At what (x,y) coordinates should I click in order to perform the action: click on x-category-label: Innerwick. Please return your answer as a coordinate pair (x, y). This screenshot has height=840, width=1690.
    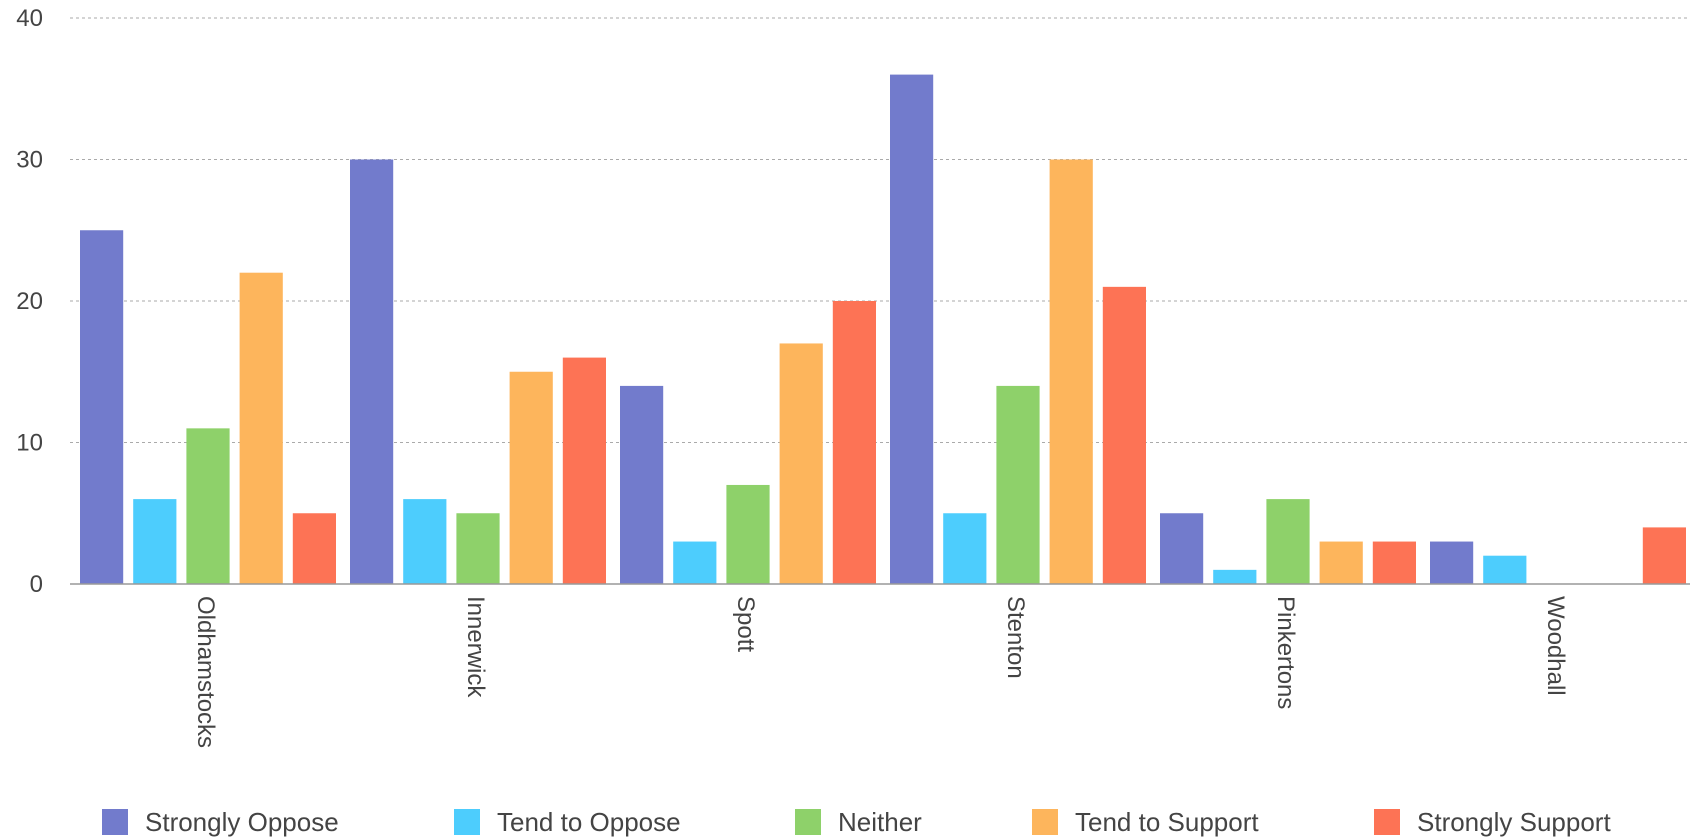
    Looking at the image, I should click on (475, 647).